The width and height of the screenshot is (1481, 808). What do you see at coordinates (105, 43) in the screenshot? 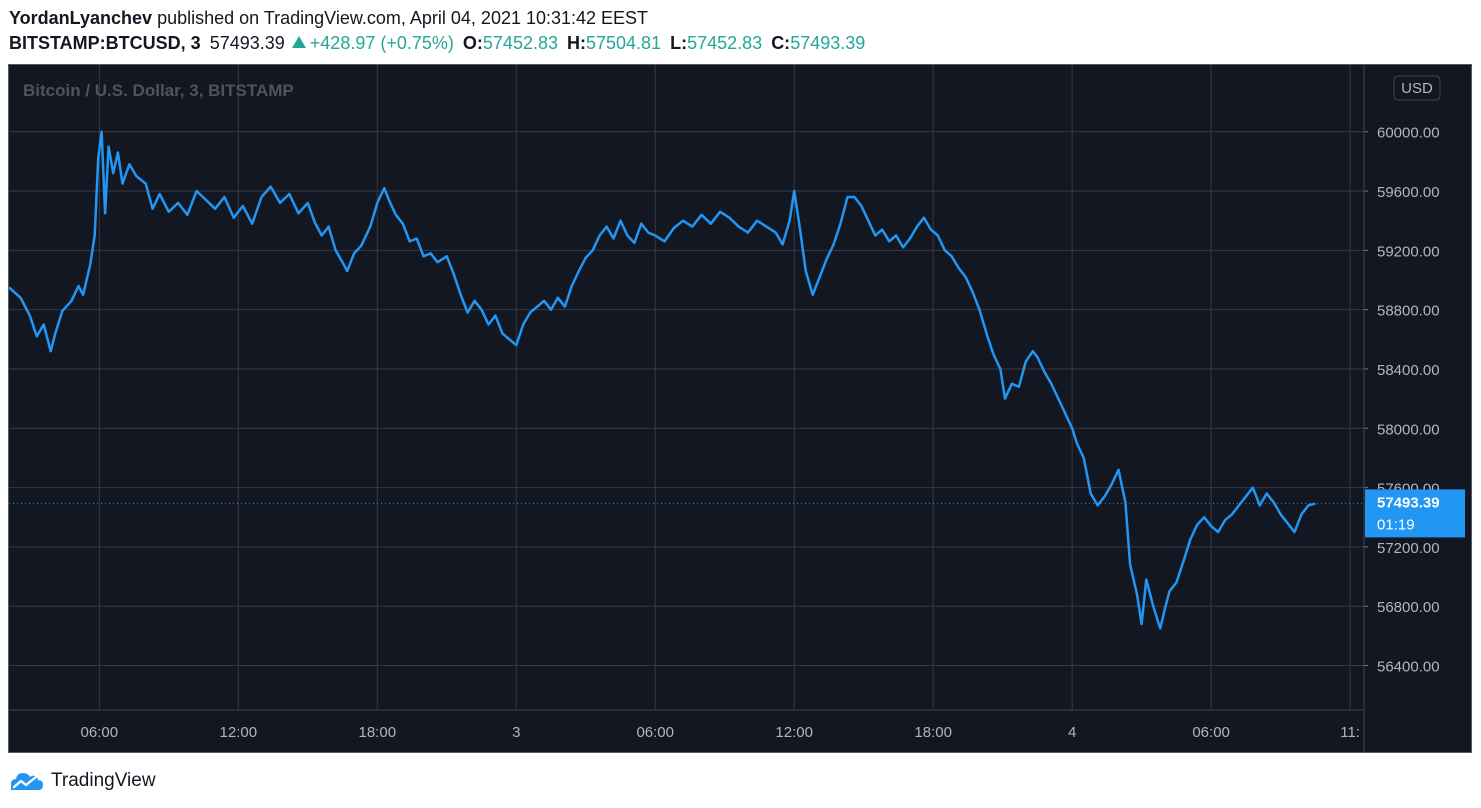
I see `symbol-name: BITSTAMP:BTCUSD, 3` at bounding box center [105, 43].